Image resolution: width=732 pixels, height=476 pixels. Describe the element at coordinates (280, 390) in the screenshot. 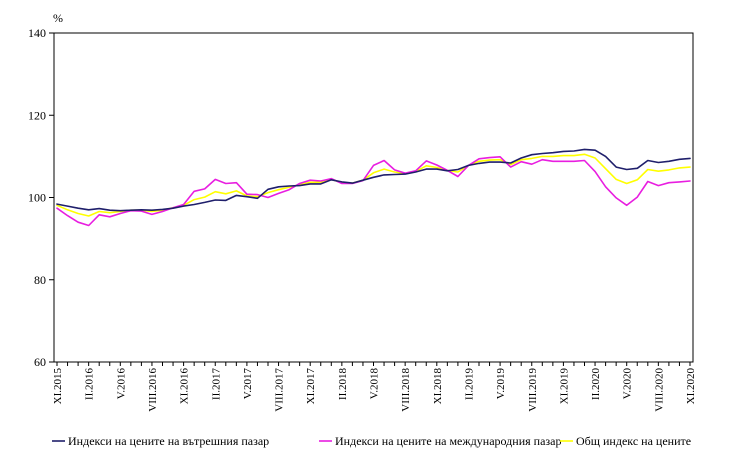

I see `x-tick-label: VIII.2017` at that location.